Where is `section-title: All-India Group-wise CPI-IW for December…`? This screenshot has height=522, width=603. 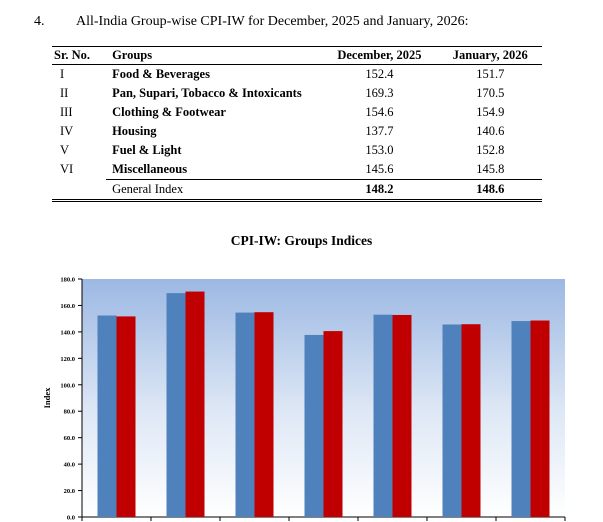
section-title: All-India Group-wise CPI-IW for December… is located at coordinates (272, 21).